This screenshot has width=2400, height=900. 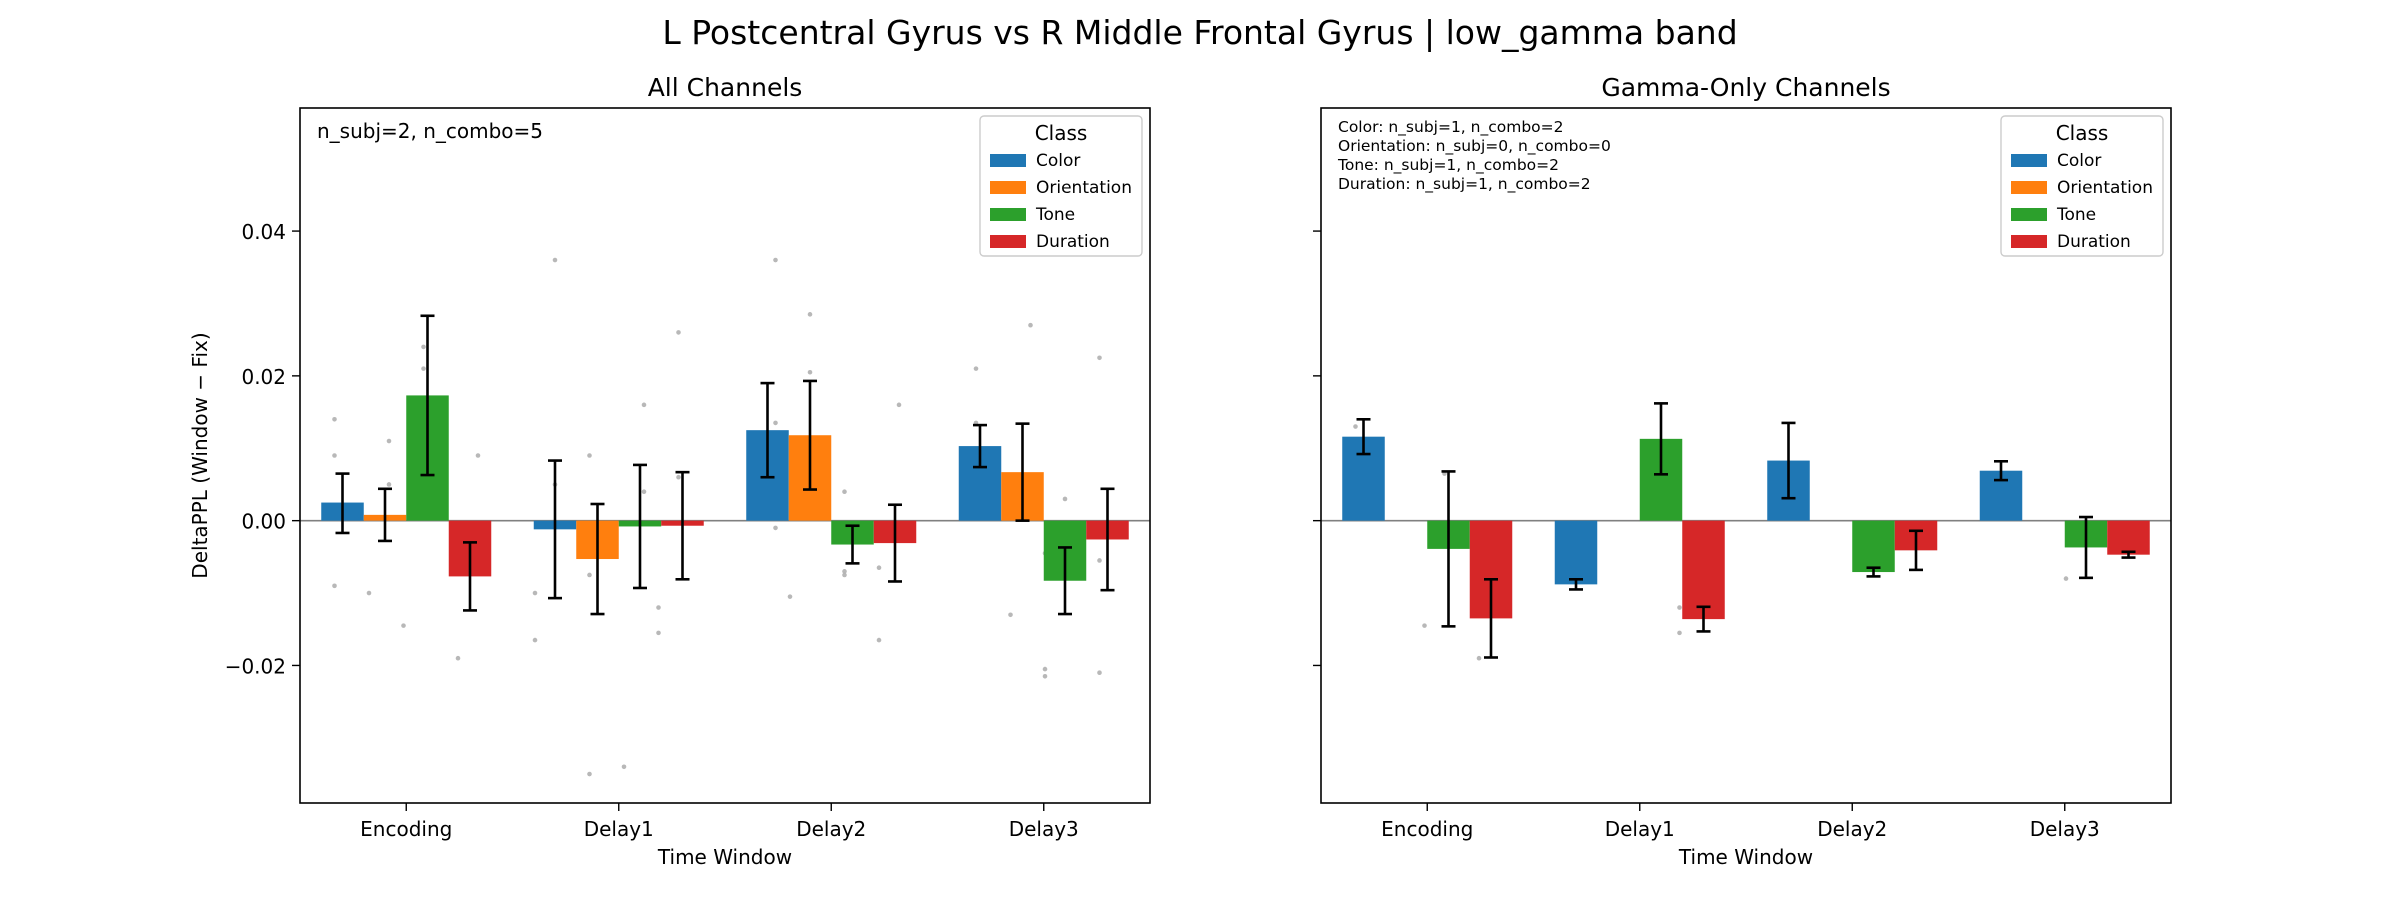 I want to click on legend-label: Color, so click(x=2079, y=161).